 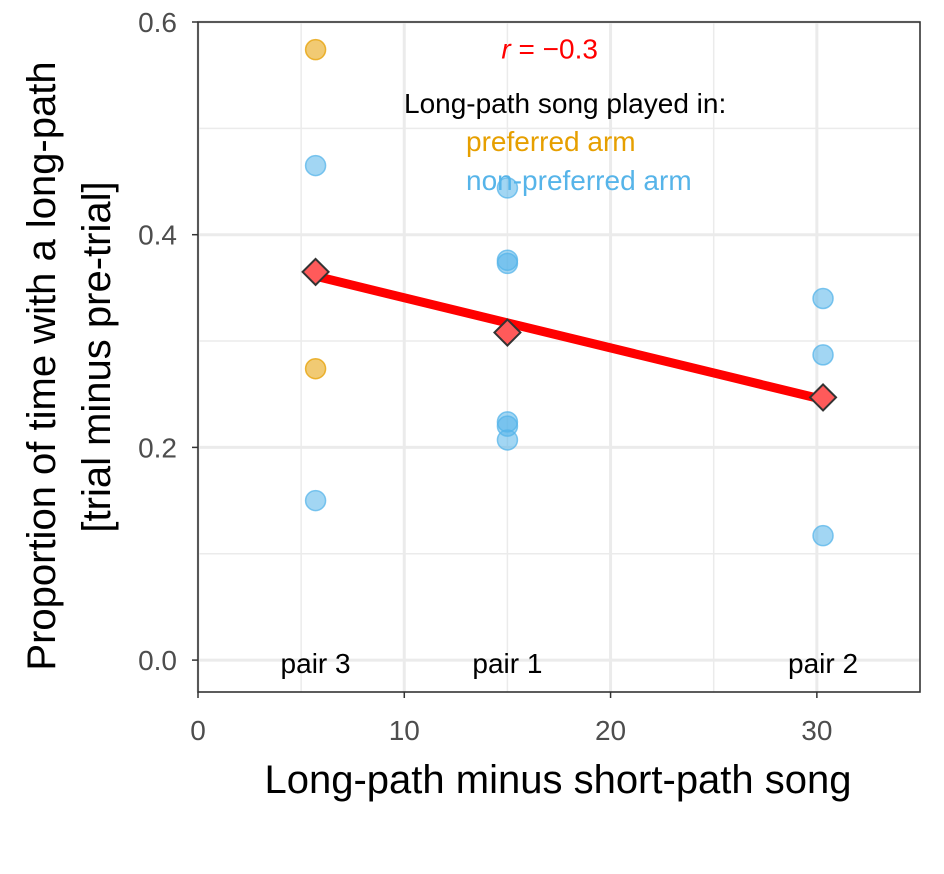 I want to click on correlation-annotation: r = −0.3, so click(x=549, y=49).